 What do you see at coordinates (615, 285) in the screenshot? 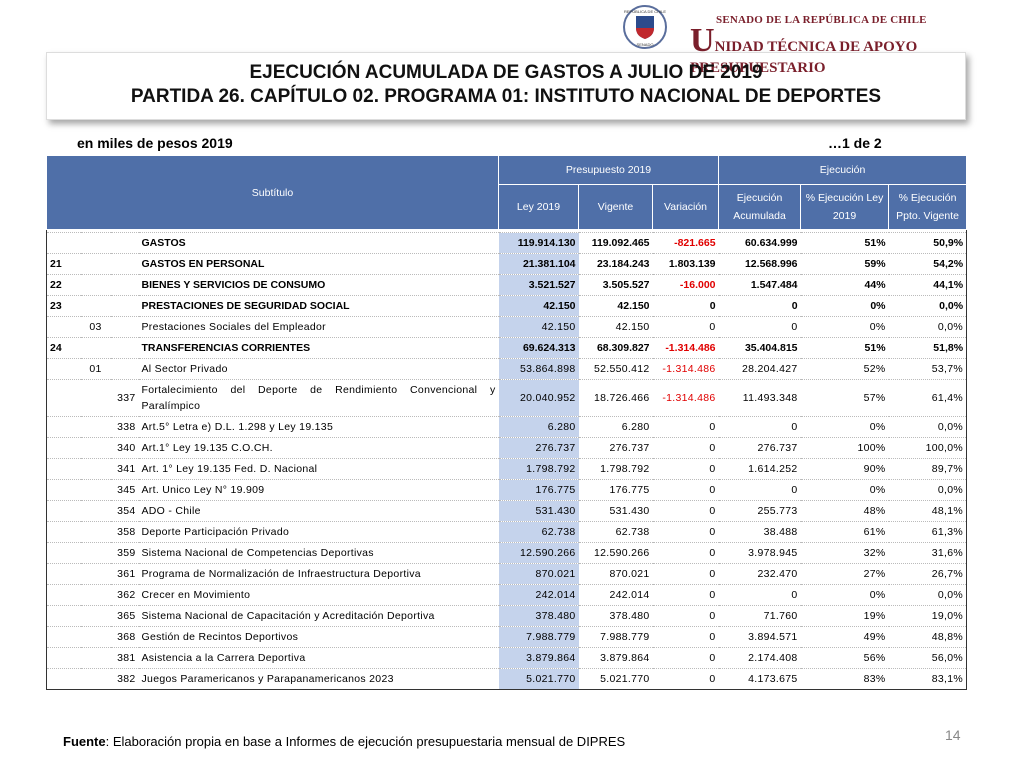
I see `value-cell: 3.505.527` at bounding box center [615, 285].